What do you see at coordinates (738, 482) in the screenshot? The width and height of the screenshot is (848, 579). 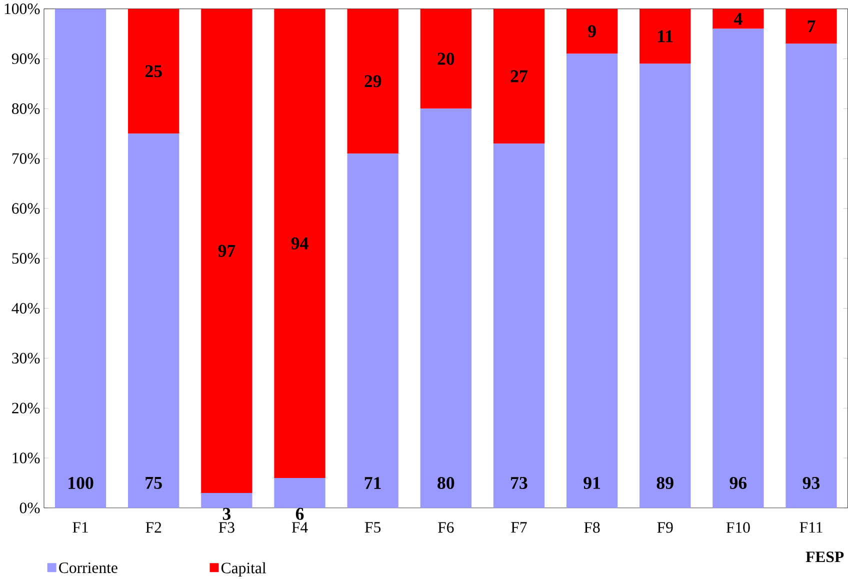 I see `data-label: 96` at bounding box center [738, 482].